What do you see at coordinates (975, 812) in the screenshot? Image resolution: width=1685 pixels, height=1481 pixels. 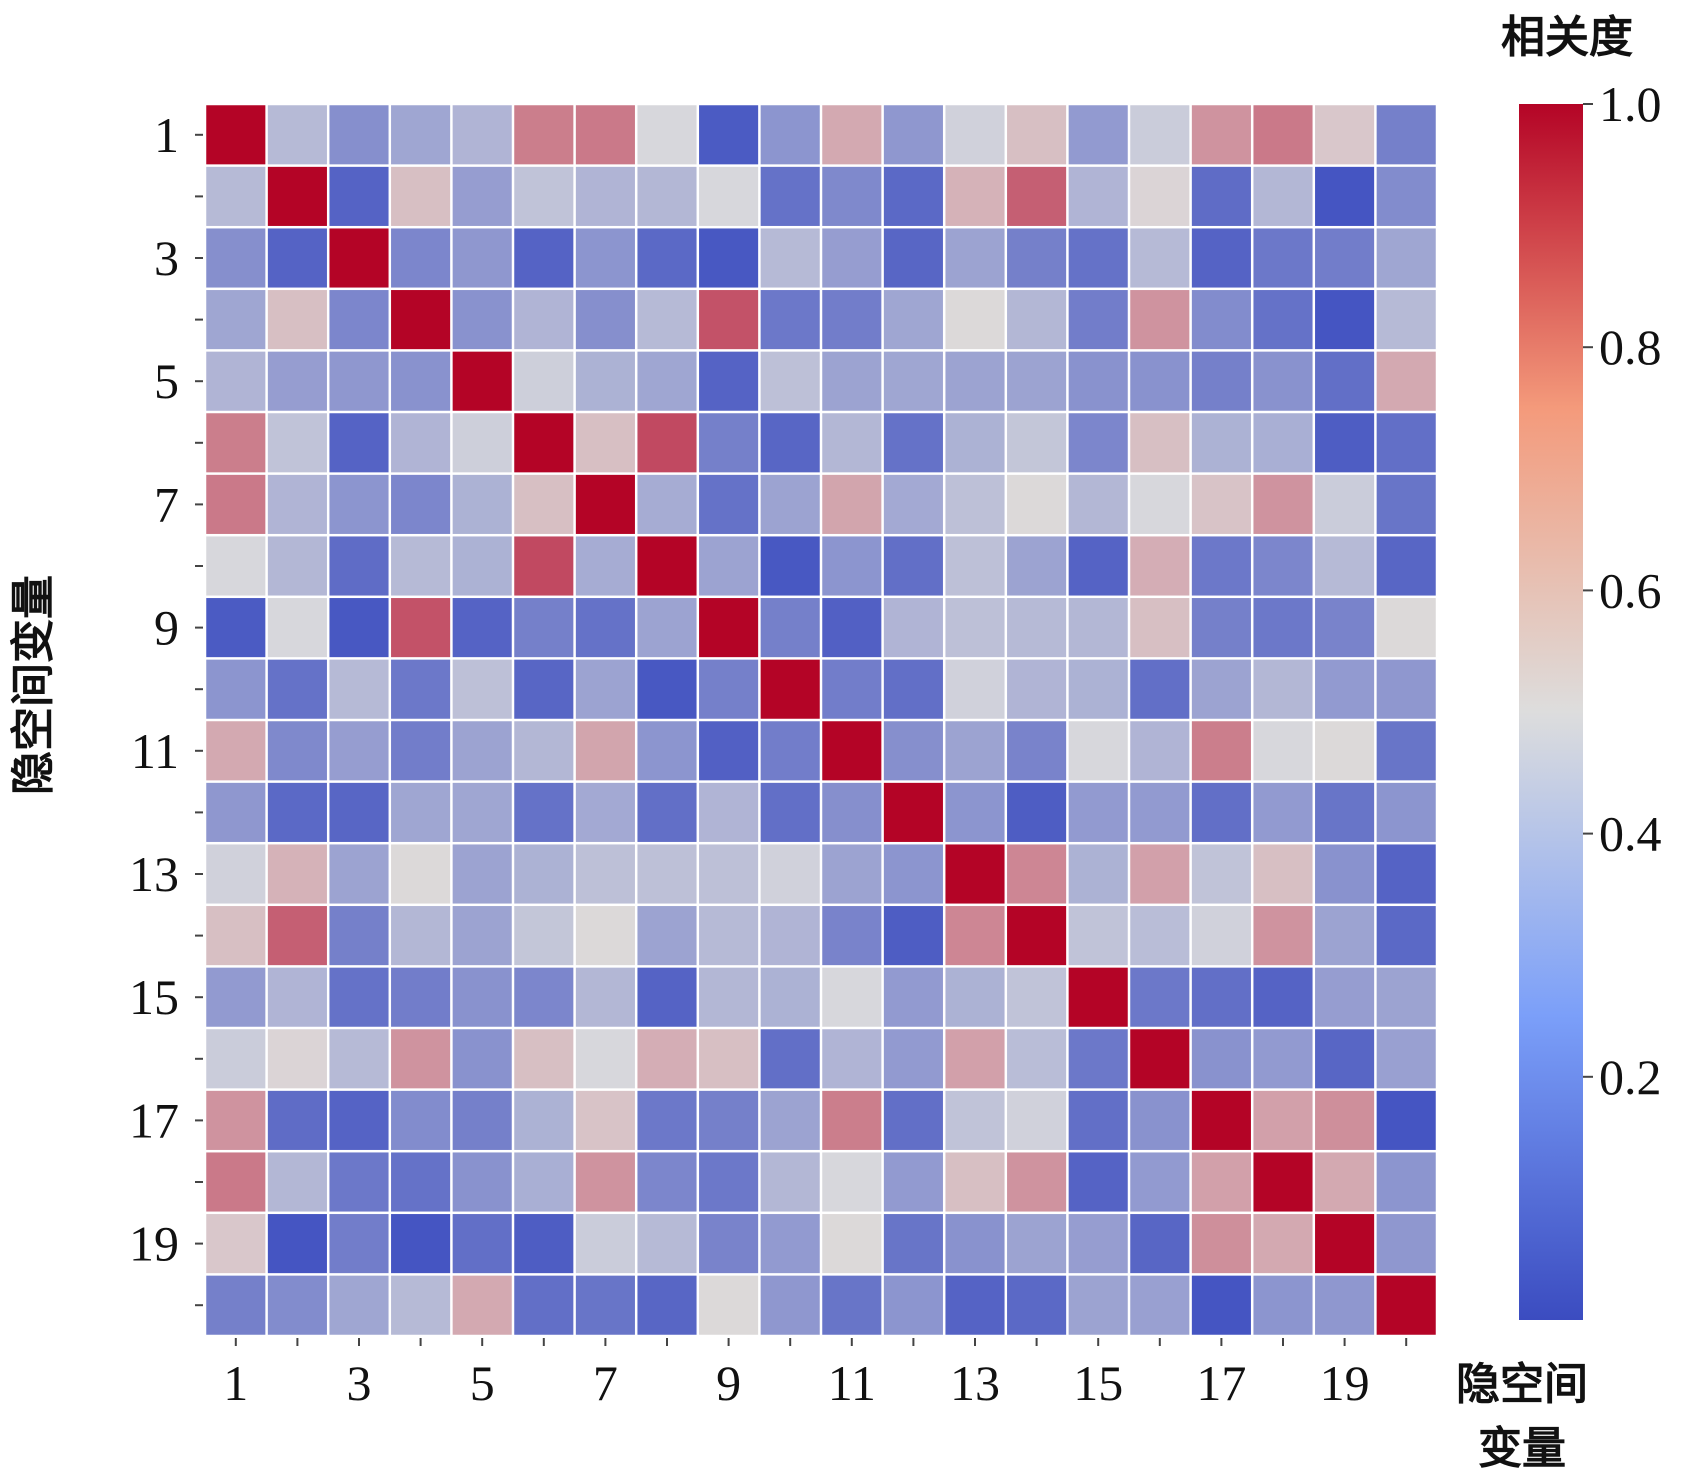 I see `heatmap-cell-r12-c13` at bounding box center [975, 812].